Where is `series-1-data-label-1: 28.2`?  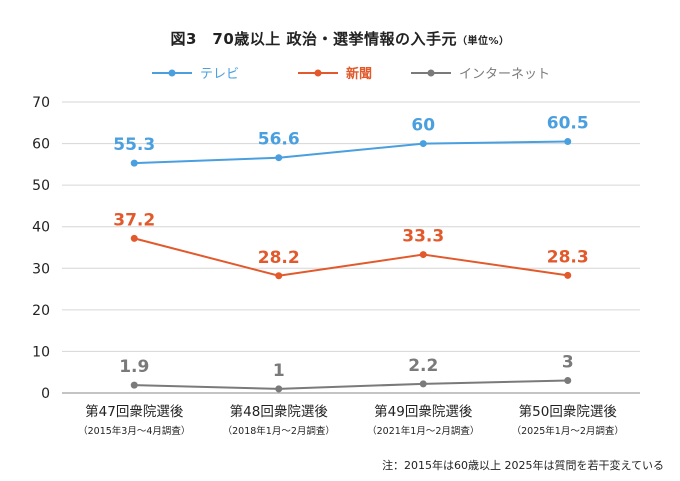 series-1-data-label-1: 28.2 is located at coordinates (279, 258).